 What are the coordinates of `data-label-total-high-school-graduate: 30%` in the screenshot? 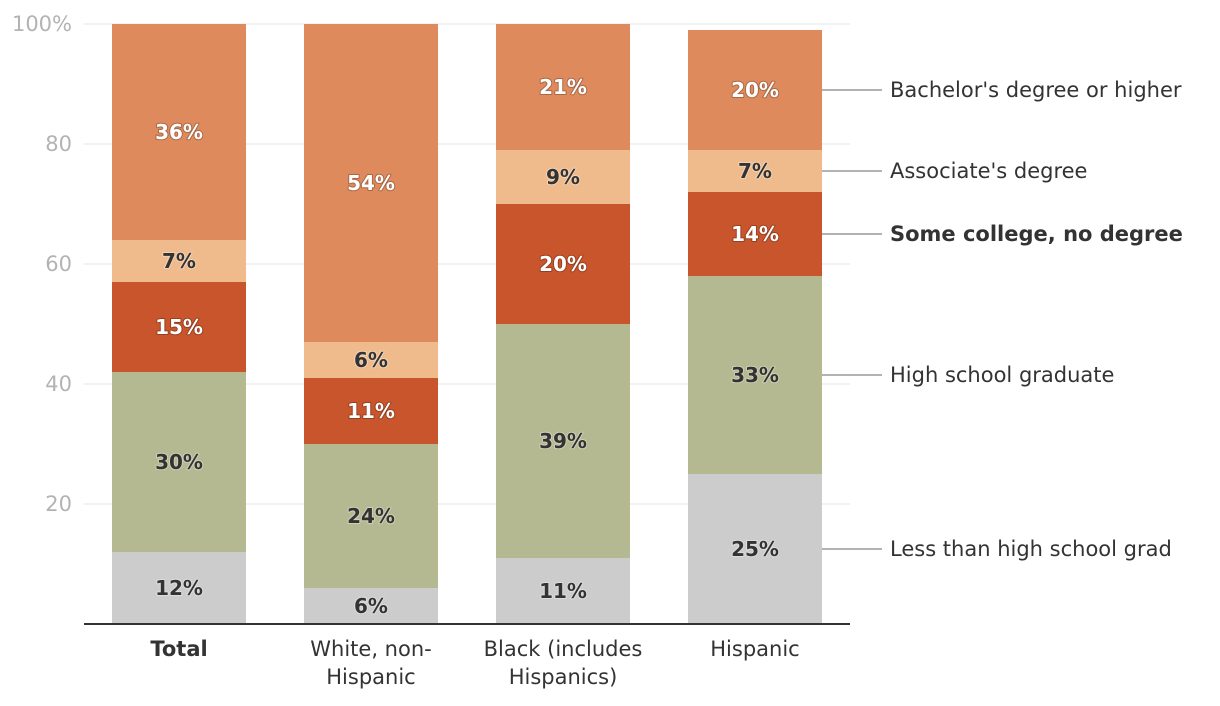 It's located at (179, 462).